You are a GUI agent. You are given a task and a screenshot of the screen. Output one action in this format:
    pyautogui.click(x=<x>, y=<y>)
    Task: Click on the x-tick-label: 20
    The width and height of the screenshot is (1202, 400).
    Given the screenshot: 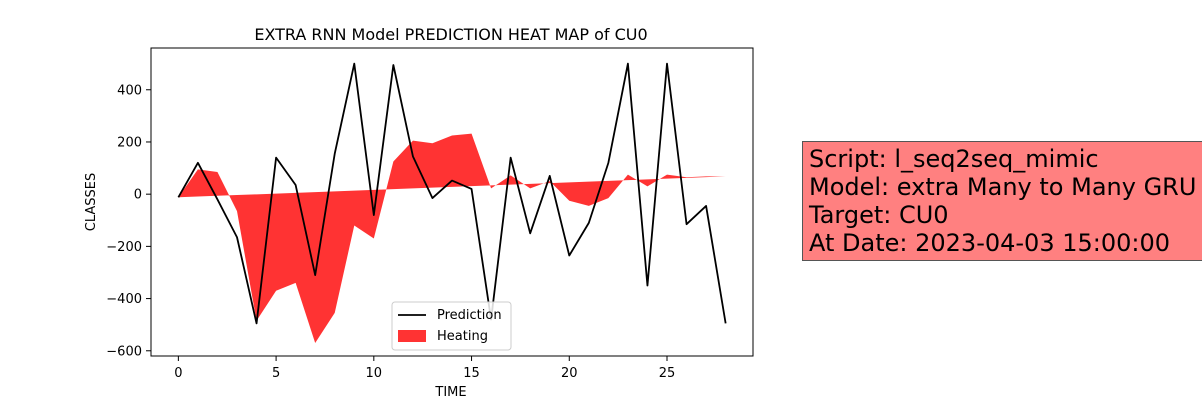 What is the action you would take?
    pyautogui.click(x=569, y=373)
    